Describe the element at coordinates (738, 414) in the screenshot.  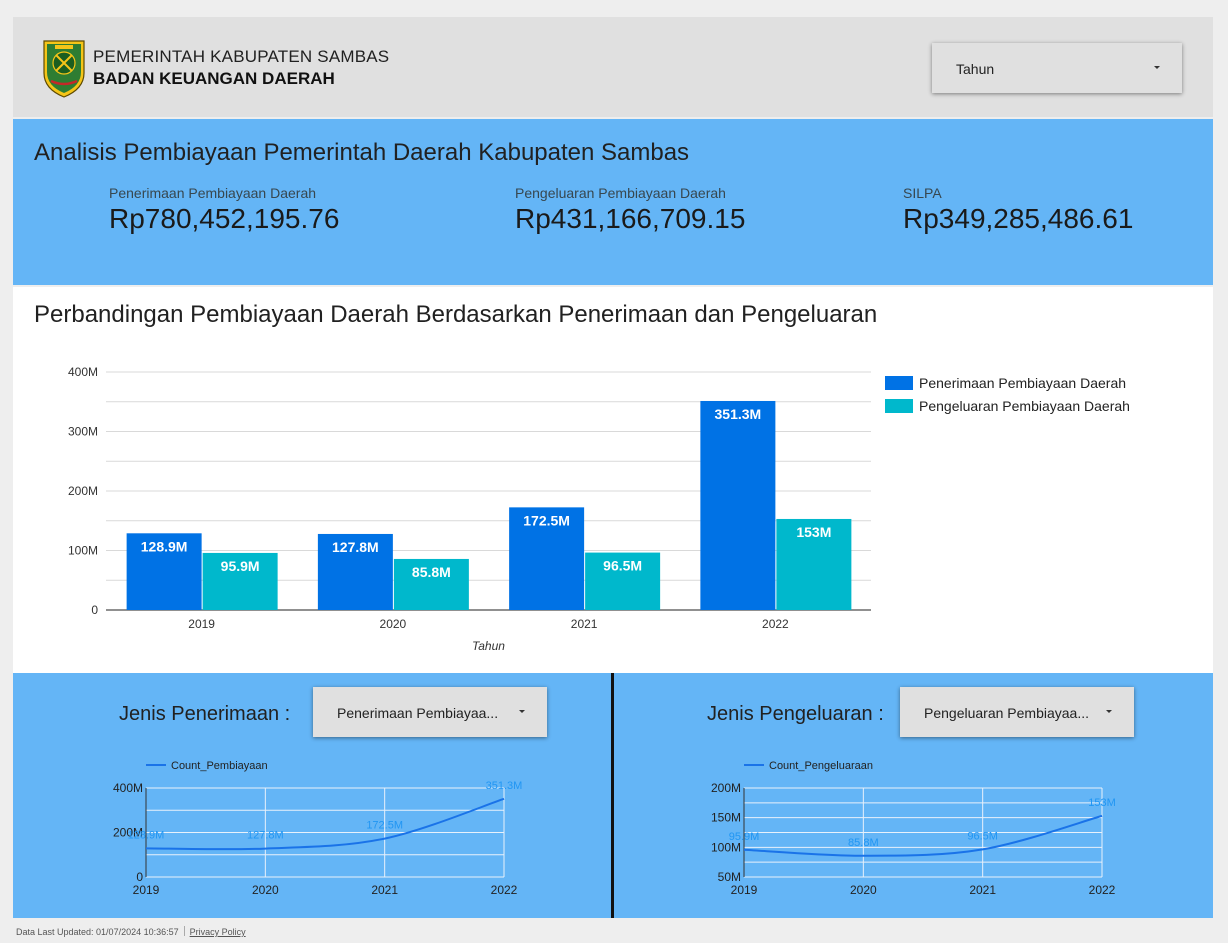
I see `bar-data-label: 351.3M` at that location.